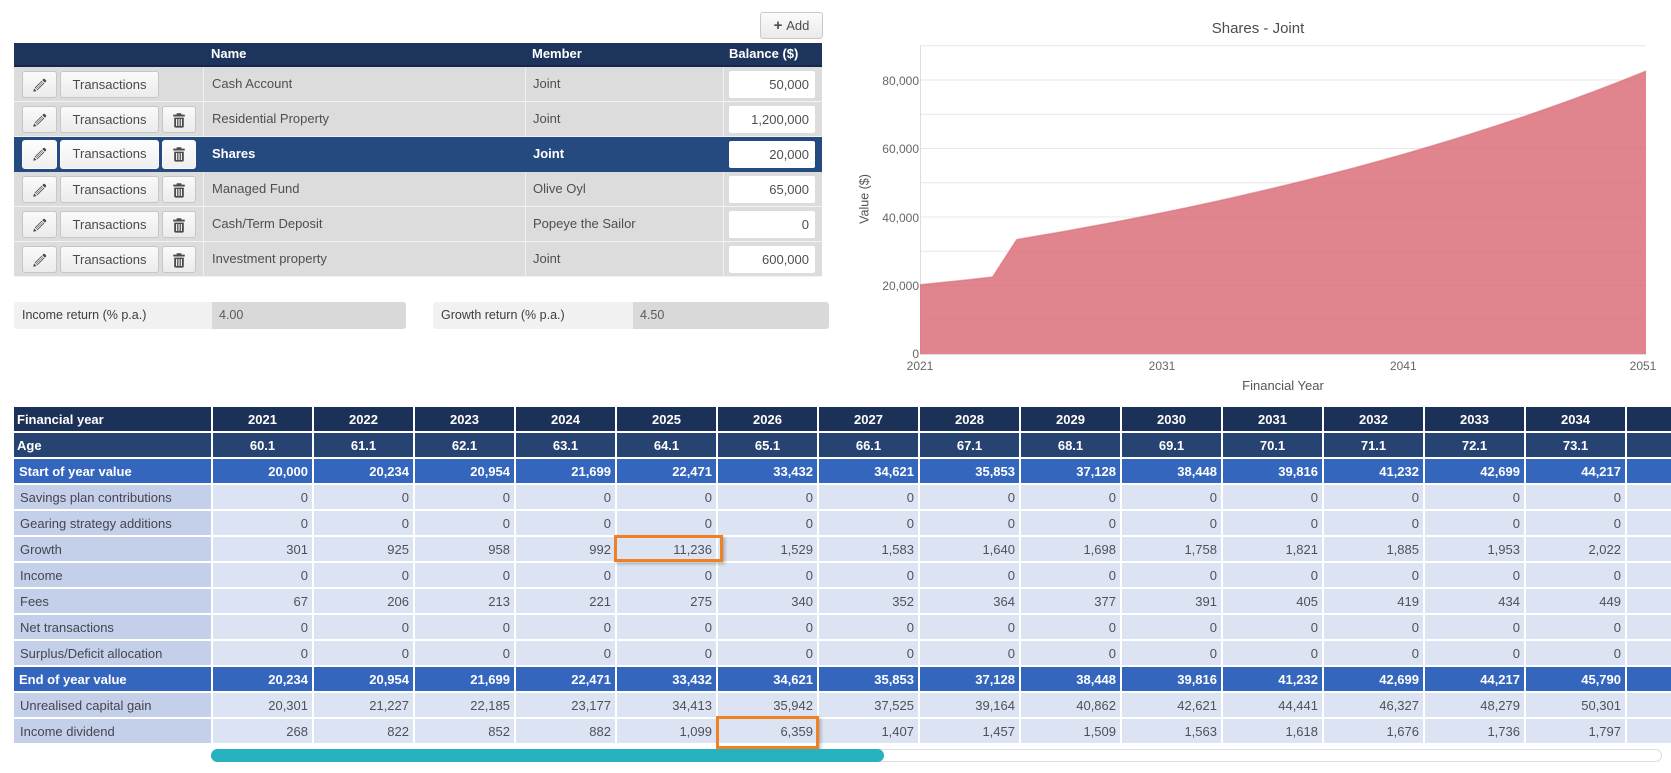 The height and width of the screenshot is (773, 1671). Describe the element at coordinates (1283, 385) in the screenshot. I see `svg-text: Financial Year` at that location.